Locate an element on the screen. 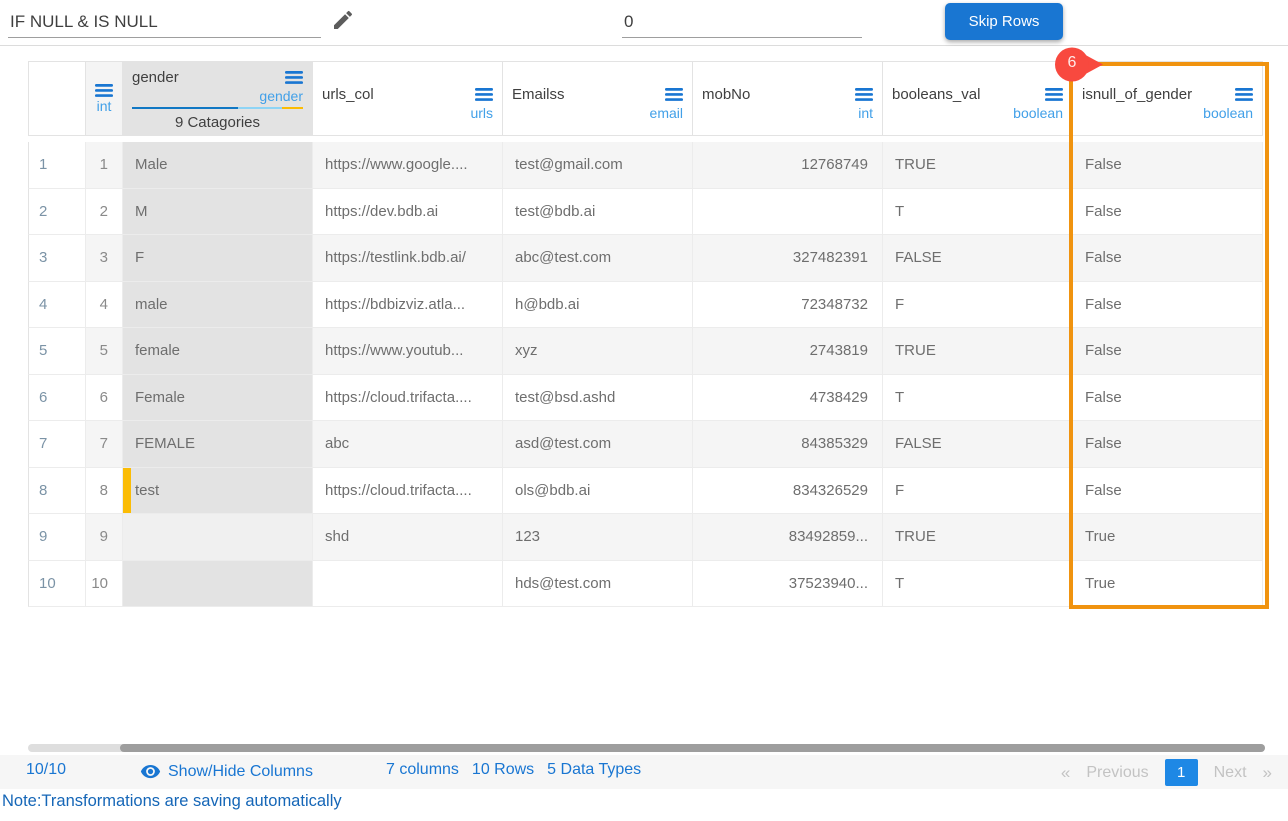  edit-transform-button is located at coordinates (343, 21).